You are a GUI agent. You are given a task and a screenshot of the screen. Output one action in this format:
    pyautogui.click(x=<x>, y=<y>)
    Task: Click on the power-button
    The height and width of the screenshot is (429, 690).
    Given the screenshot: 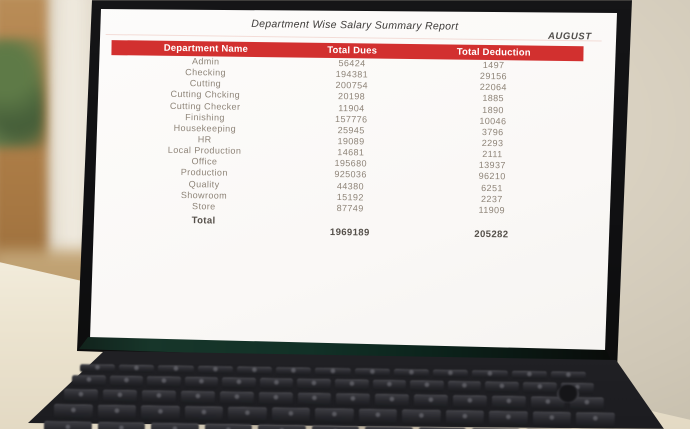 What is the action you would take?
    pyautogui.click(x=568, y=394)
    